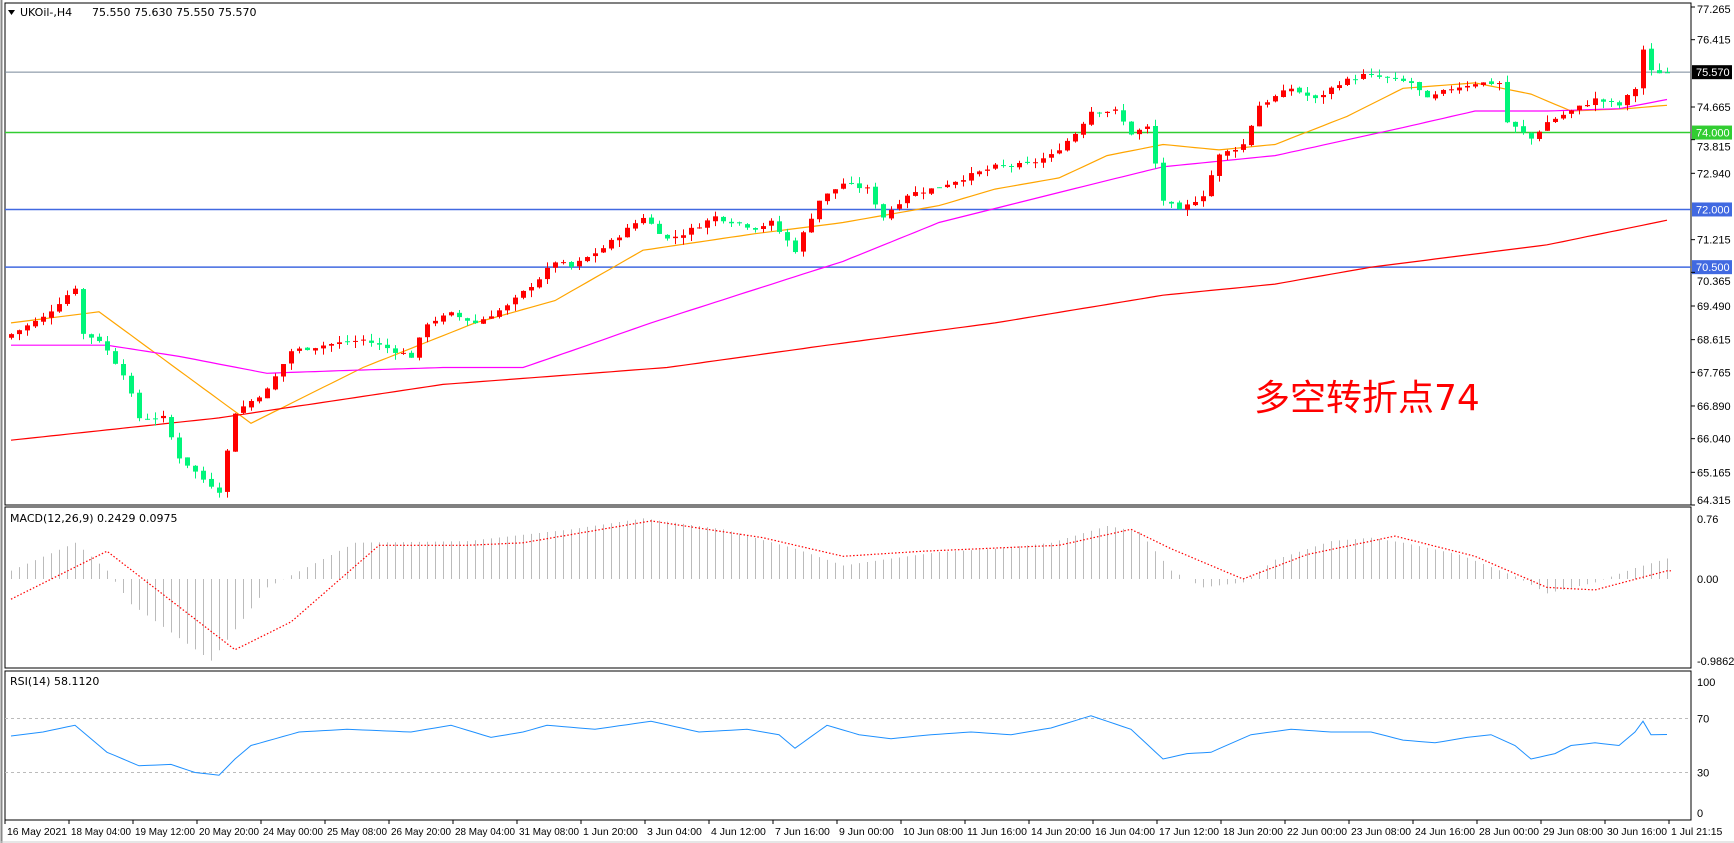  What do you see at coordinates (1712, 267) in the screenshot?
I see `price-level-tag` at bounding box center [1712, 267].